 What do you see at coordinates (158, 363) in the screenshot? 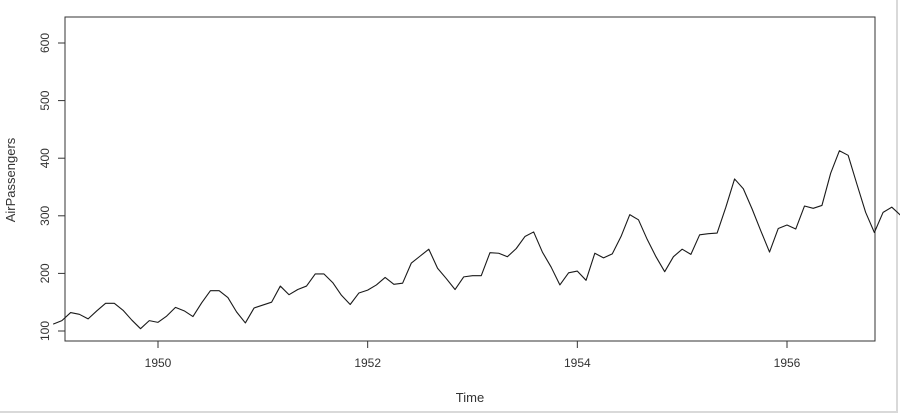
I see `x-tick-label: 1950` at bounding box center [158, 363].